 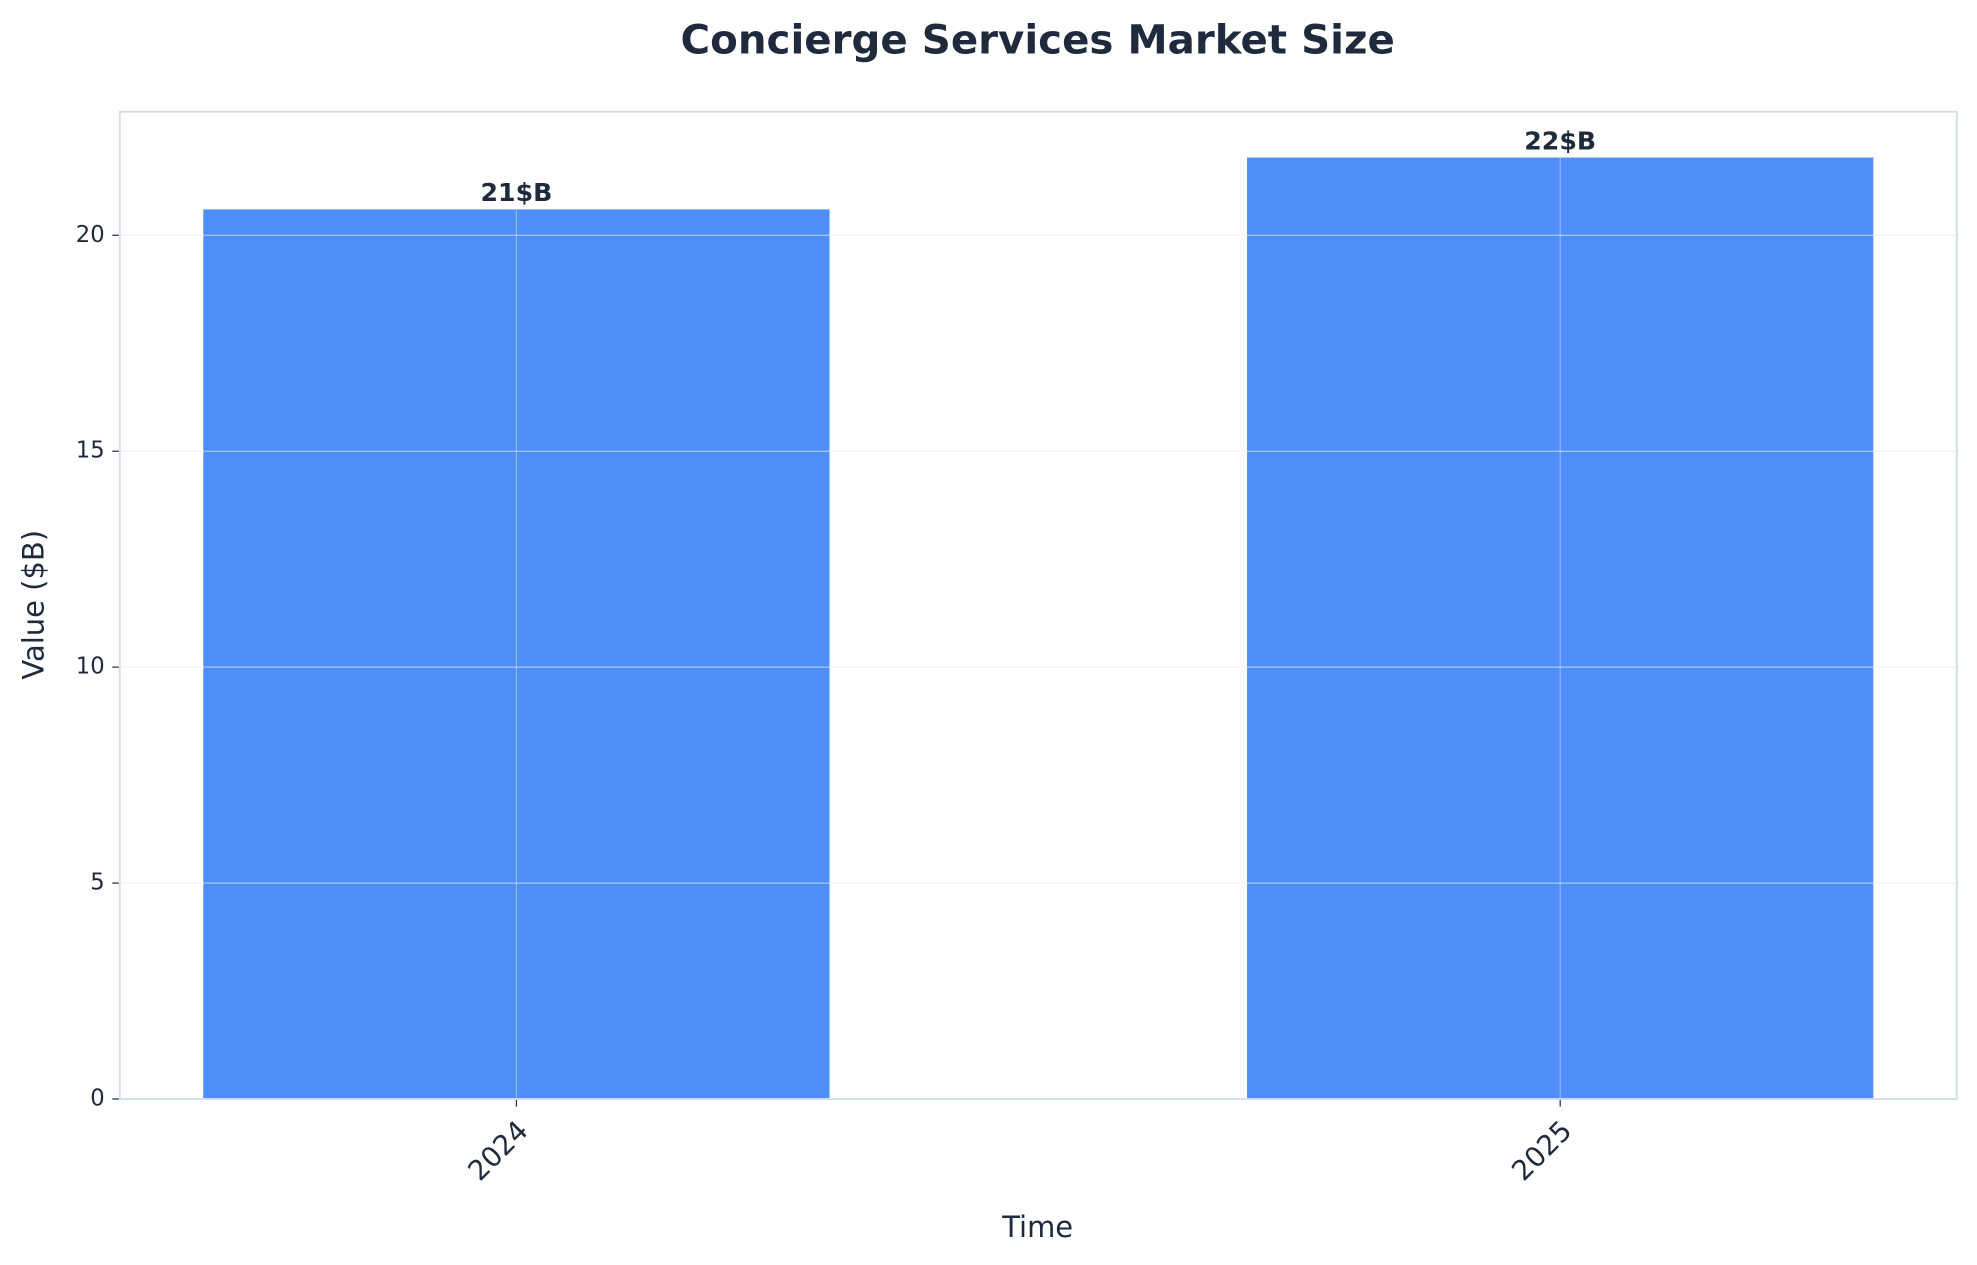 I want to click on value-label: 21$B, so click(x=517, y=192).